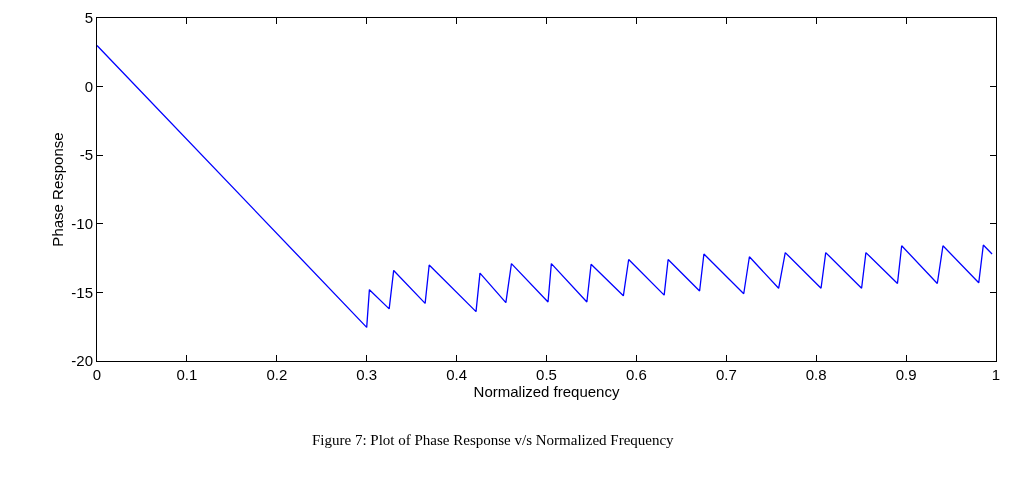 Image resolution: width=1009 pixels, height=480 pixels. Describe the element at coordinates (88, 86) in the screenshot. I see `y-tick-label: 0` at that location.